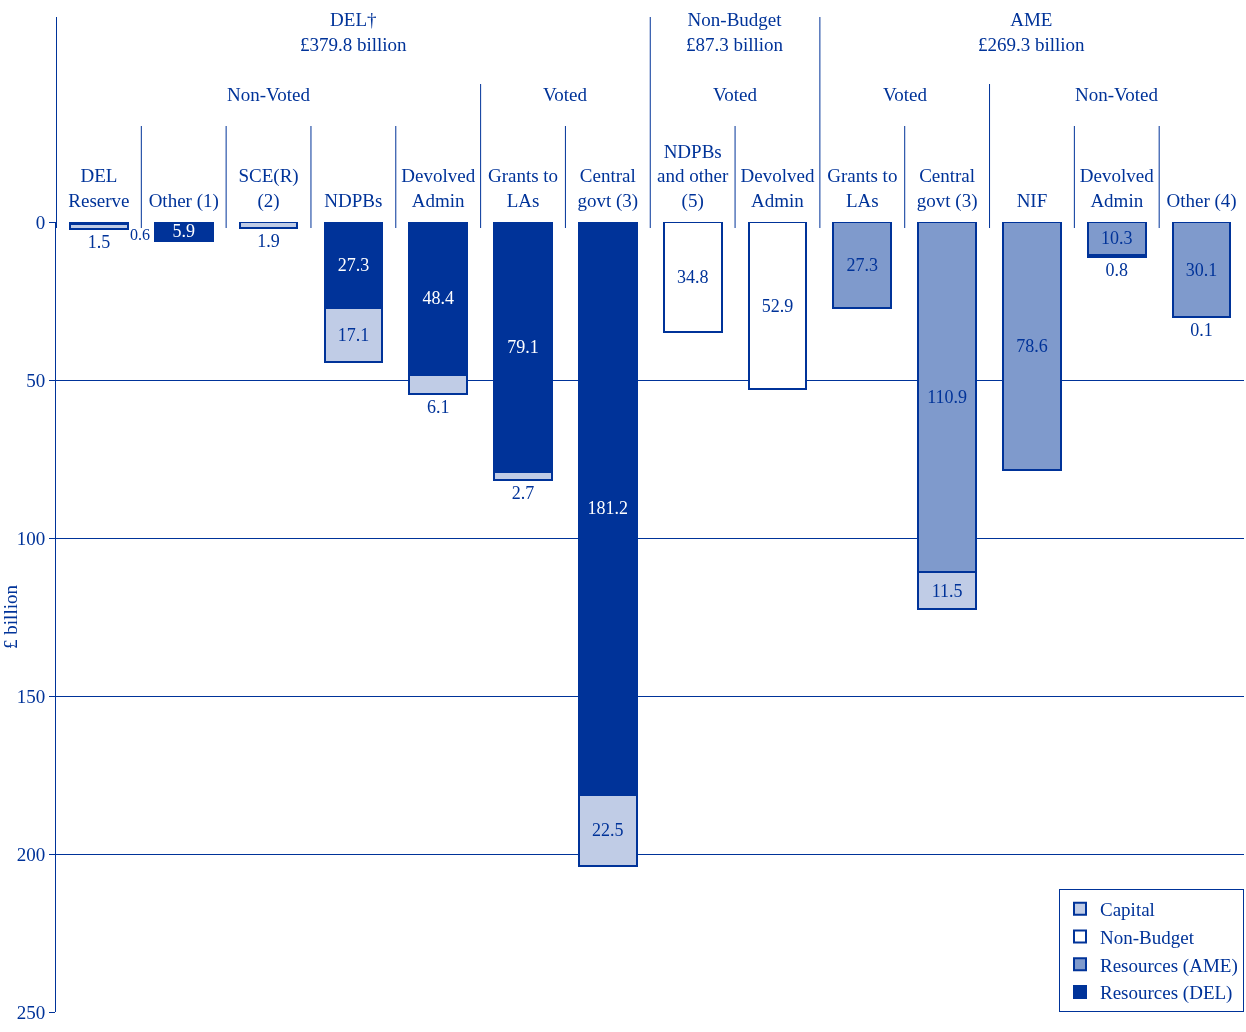 The width and height of the screenshot is (1246, 1032). What do you see at coordinates (735, 32) in the screenshot?
I see `text: Non-Budget £87.3 billion` at bounding box center [735, 32].